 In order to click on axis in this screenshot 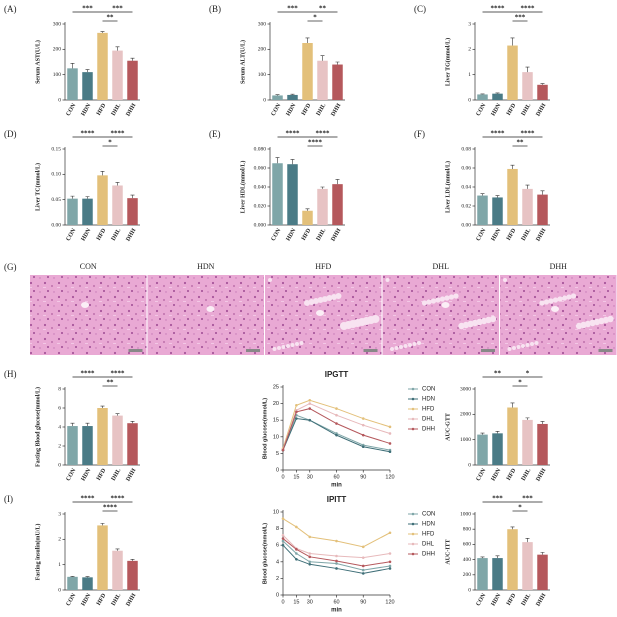, I will do `click(336, 428)`.